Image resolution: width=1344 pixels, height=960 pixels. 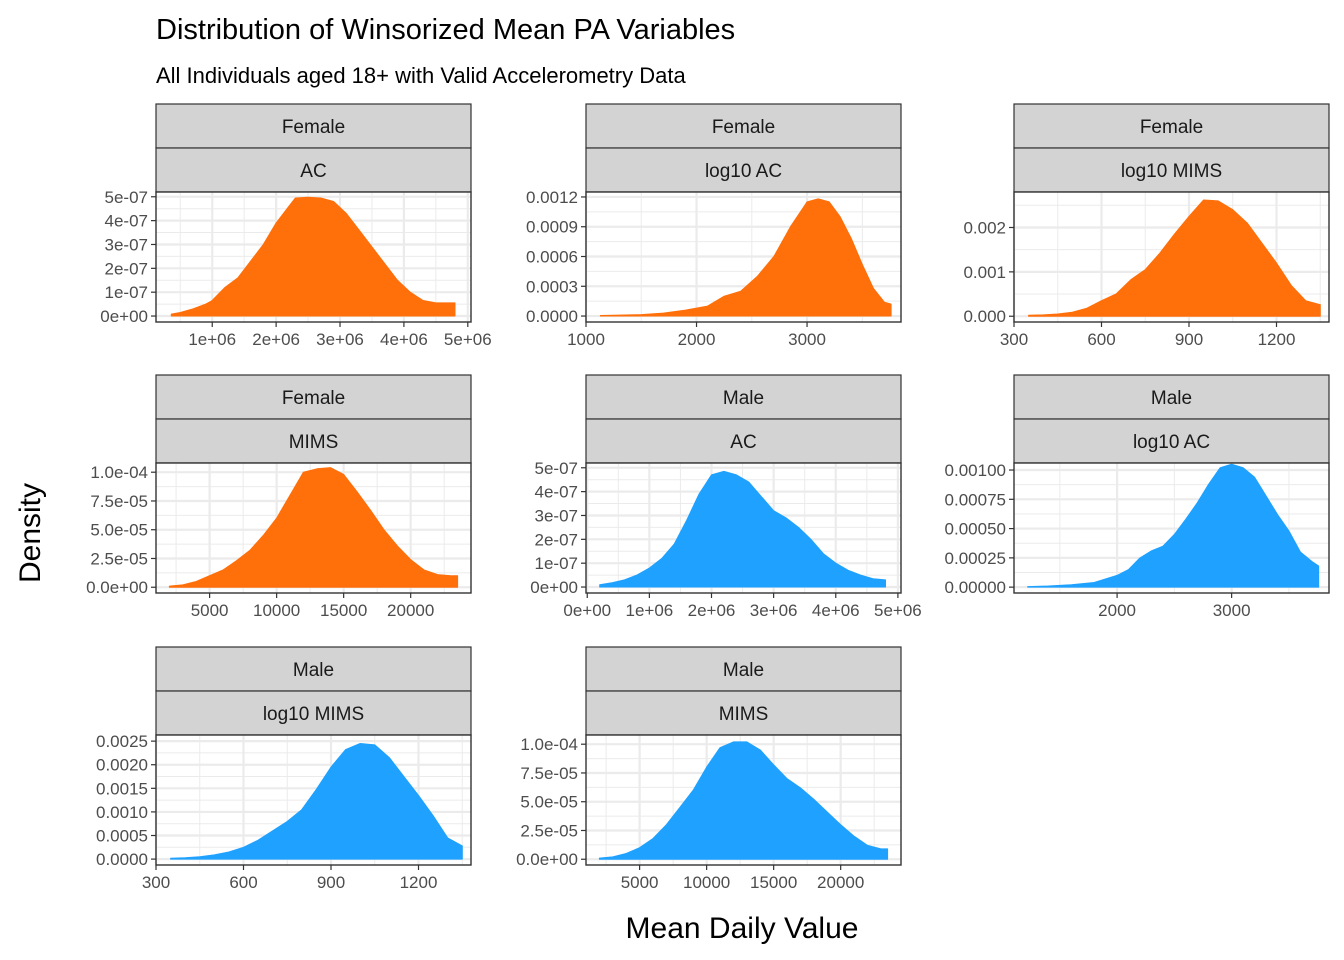 I want to click on x-tick-label: 300, so click(x=1014, y=339).